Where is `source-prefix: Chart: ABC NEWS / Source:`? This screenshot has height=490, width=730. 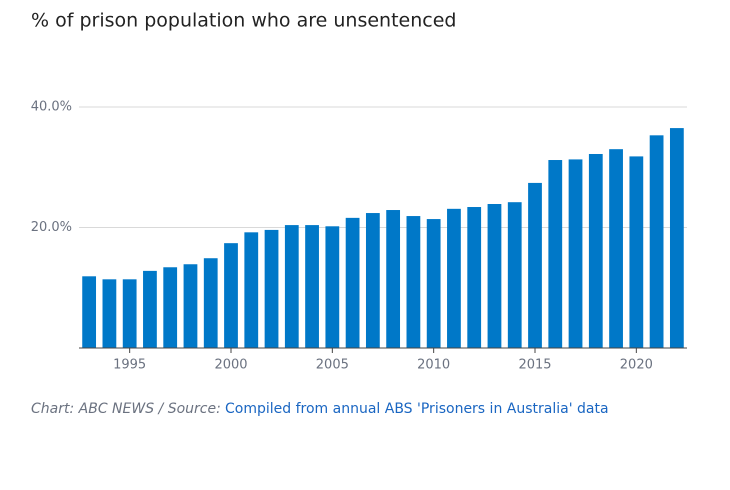
source-prefix: Chart: ABC NEWS / Source: is located at coordinates (126, 409).